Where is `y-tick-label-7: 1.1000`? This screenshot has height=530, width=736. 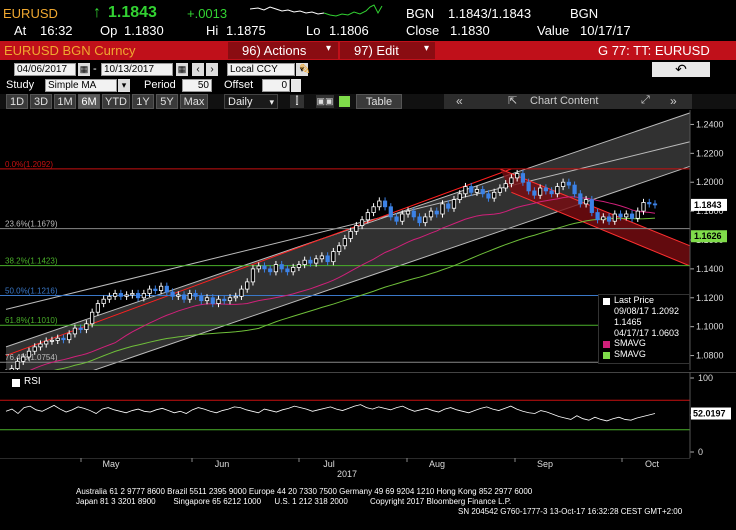 y-tick-label-7: 1.1000 is located at coordinates (710, 327).